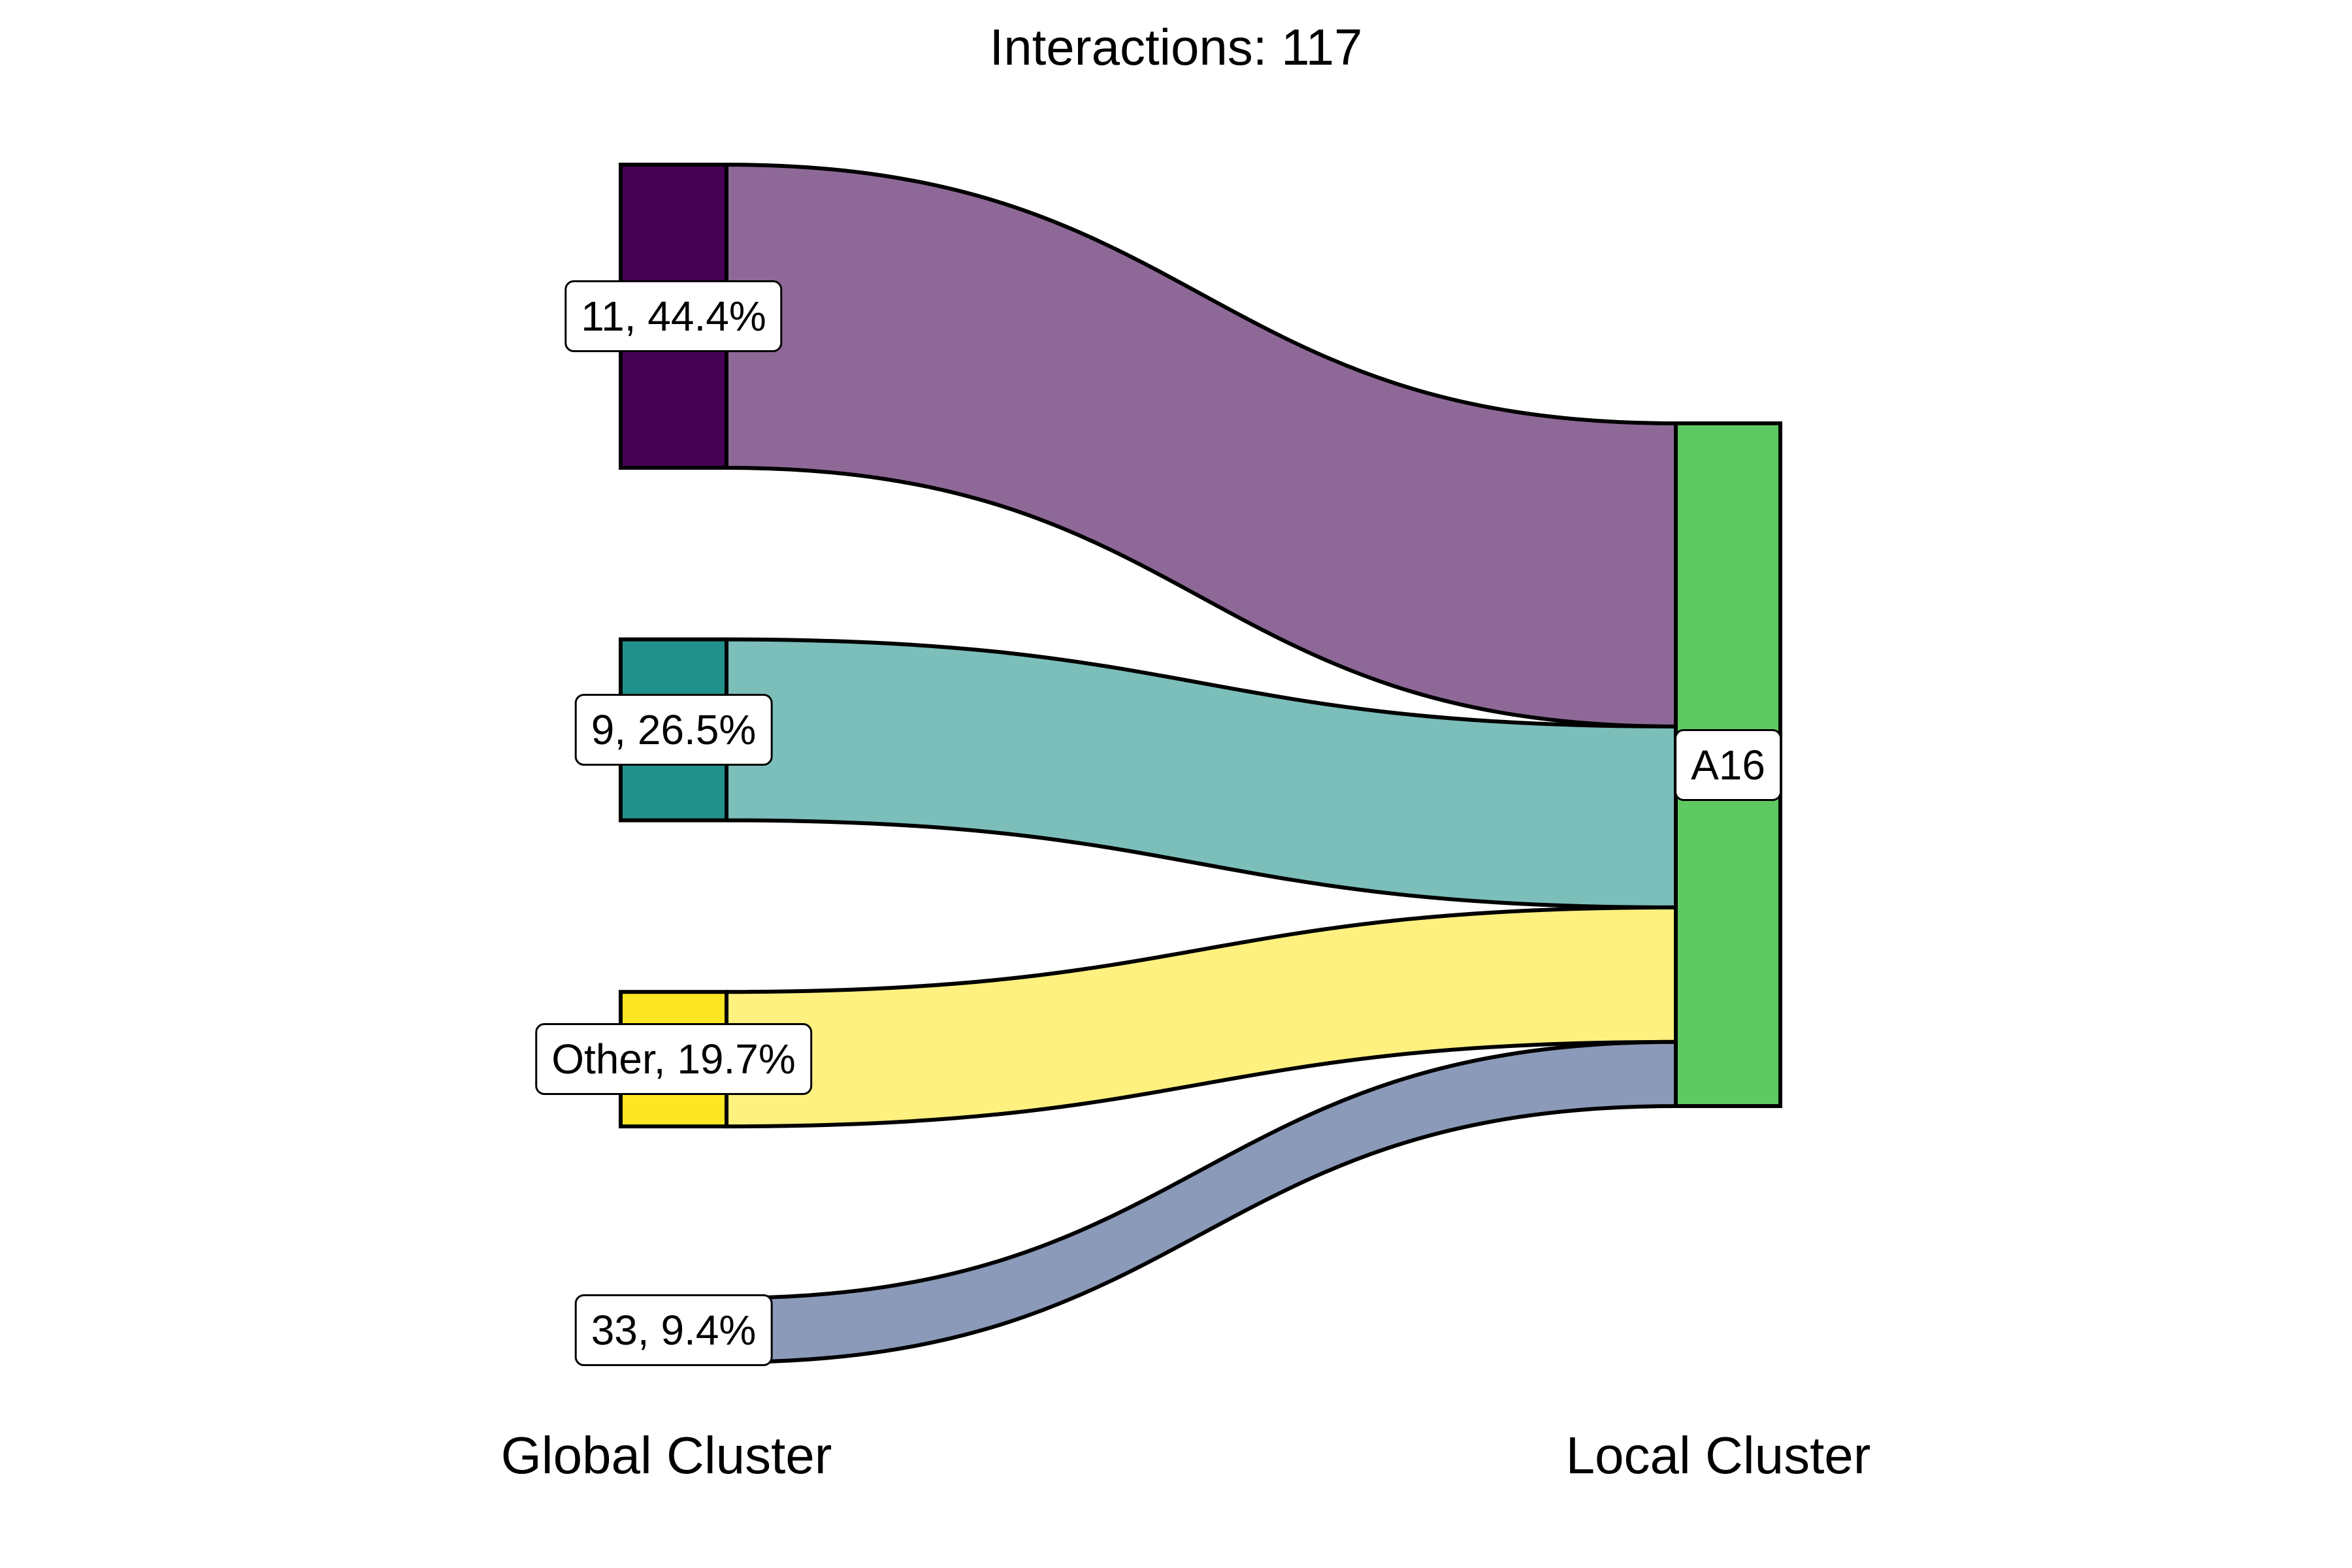 This screenshot has height=1568, width=2352. I want to click on x-axis-label-right: Local Cluster, so click(1718, 1455).